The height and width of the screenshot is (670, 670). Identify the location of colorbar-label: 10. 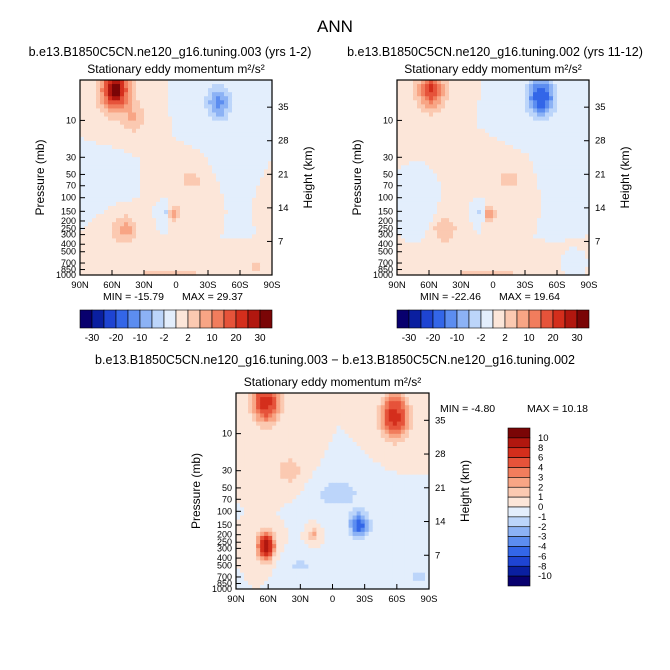
(212, 338).